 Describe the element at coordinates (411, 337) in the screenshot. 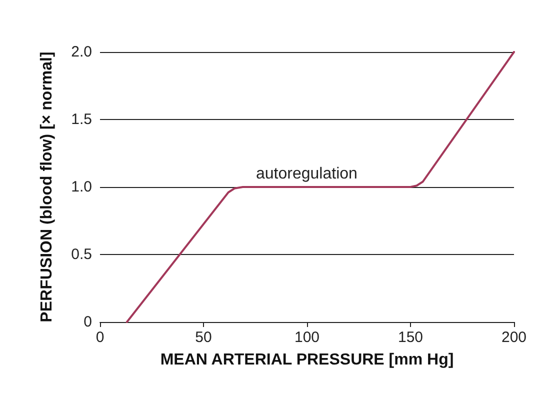

I see `x-tick-label: 150` at that location.